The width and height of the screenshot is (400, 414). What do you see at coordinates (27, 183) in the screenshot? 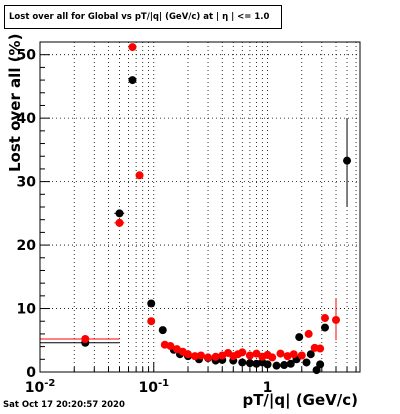
I see `y-tick-label: 30` at bounding box center [27, 183].